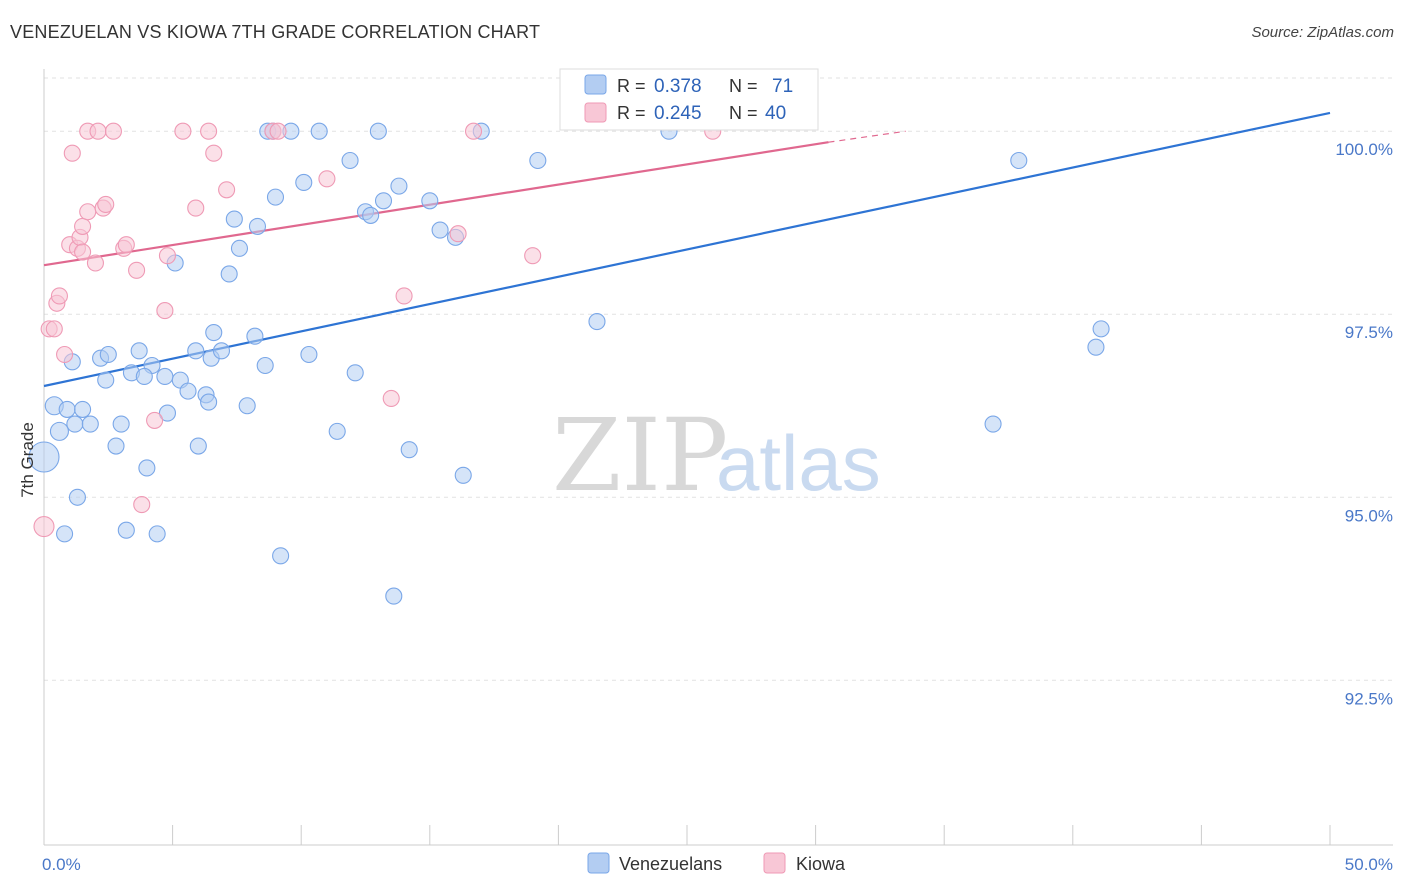  What do you see at coordinates (595, 84) in the screenshot?
I see `stats-swatch-venezuelans` at bounding box center [595, 84].